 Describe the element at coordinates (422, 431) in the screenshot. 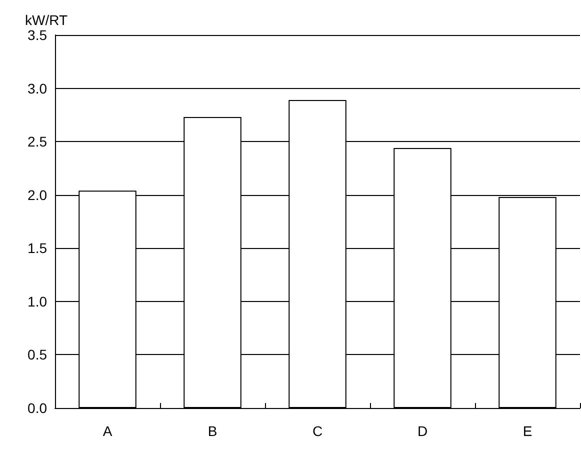

I see `x-tick-label: D` at that location.